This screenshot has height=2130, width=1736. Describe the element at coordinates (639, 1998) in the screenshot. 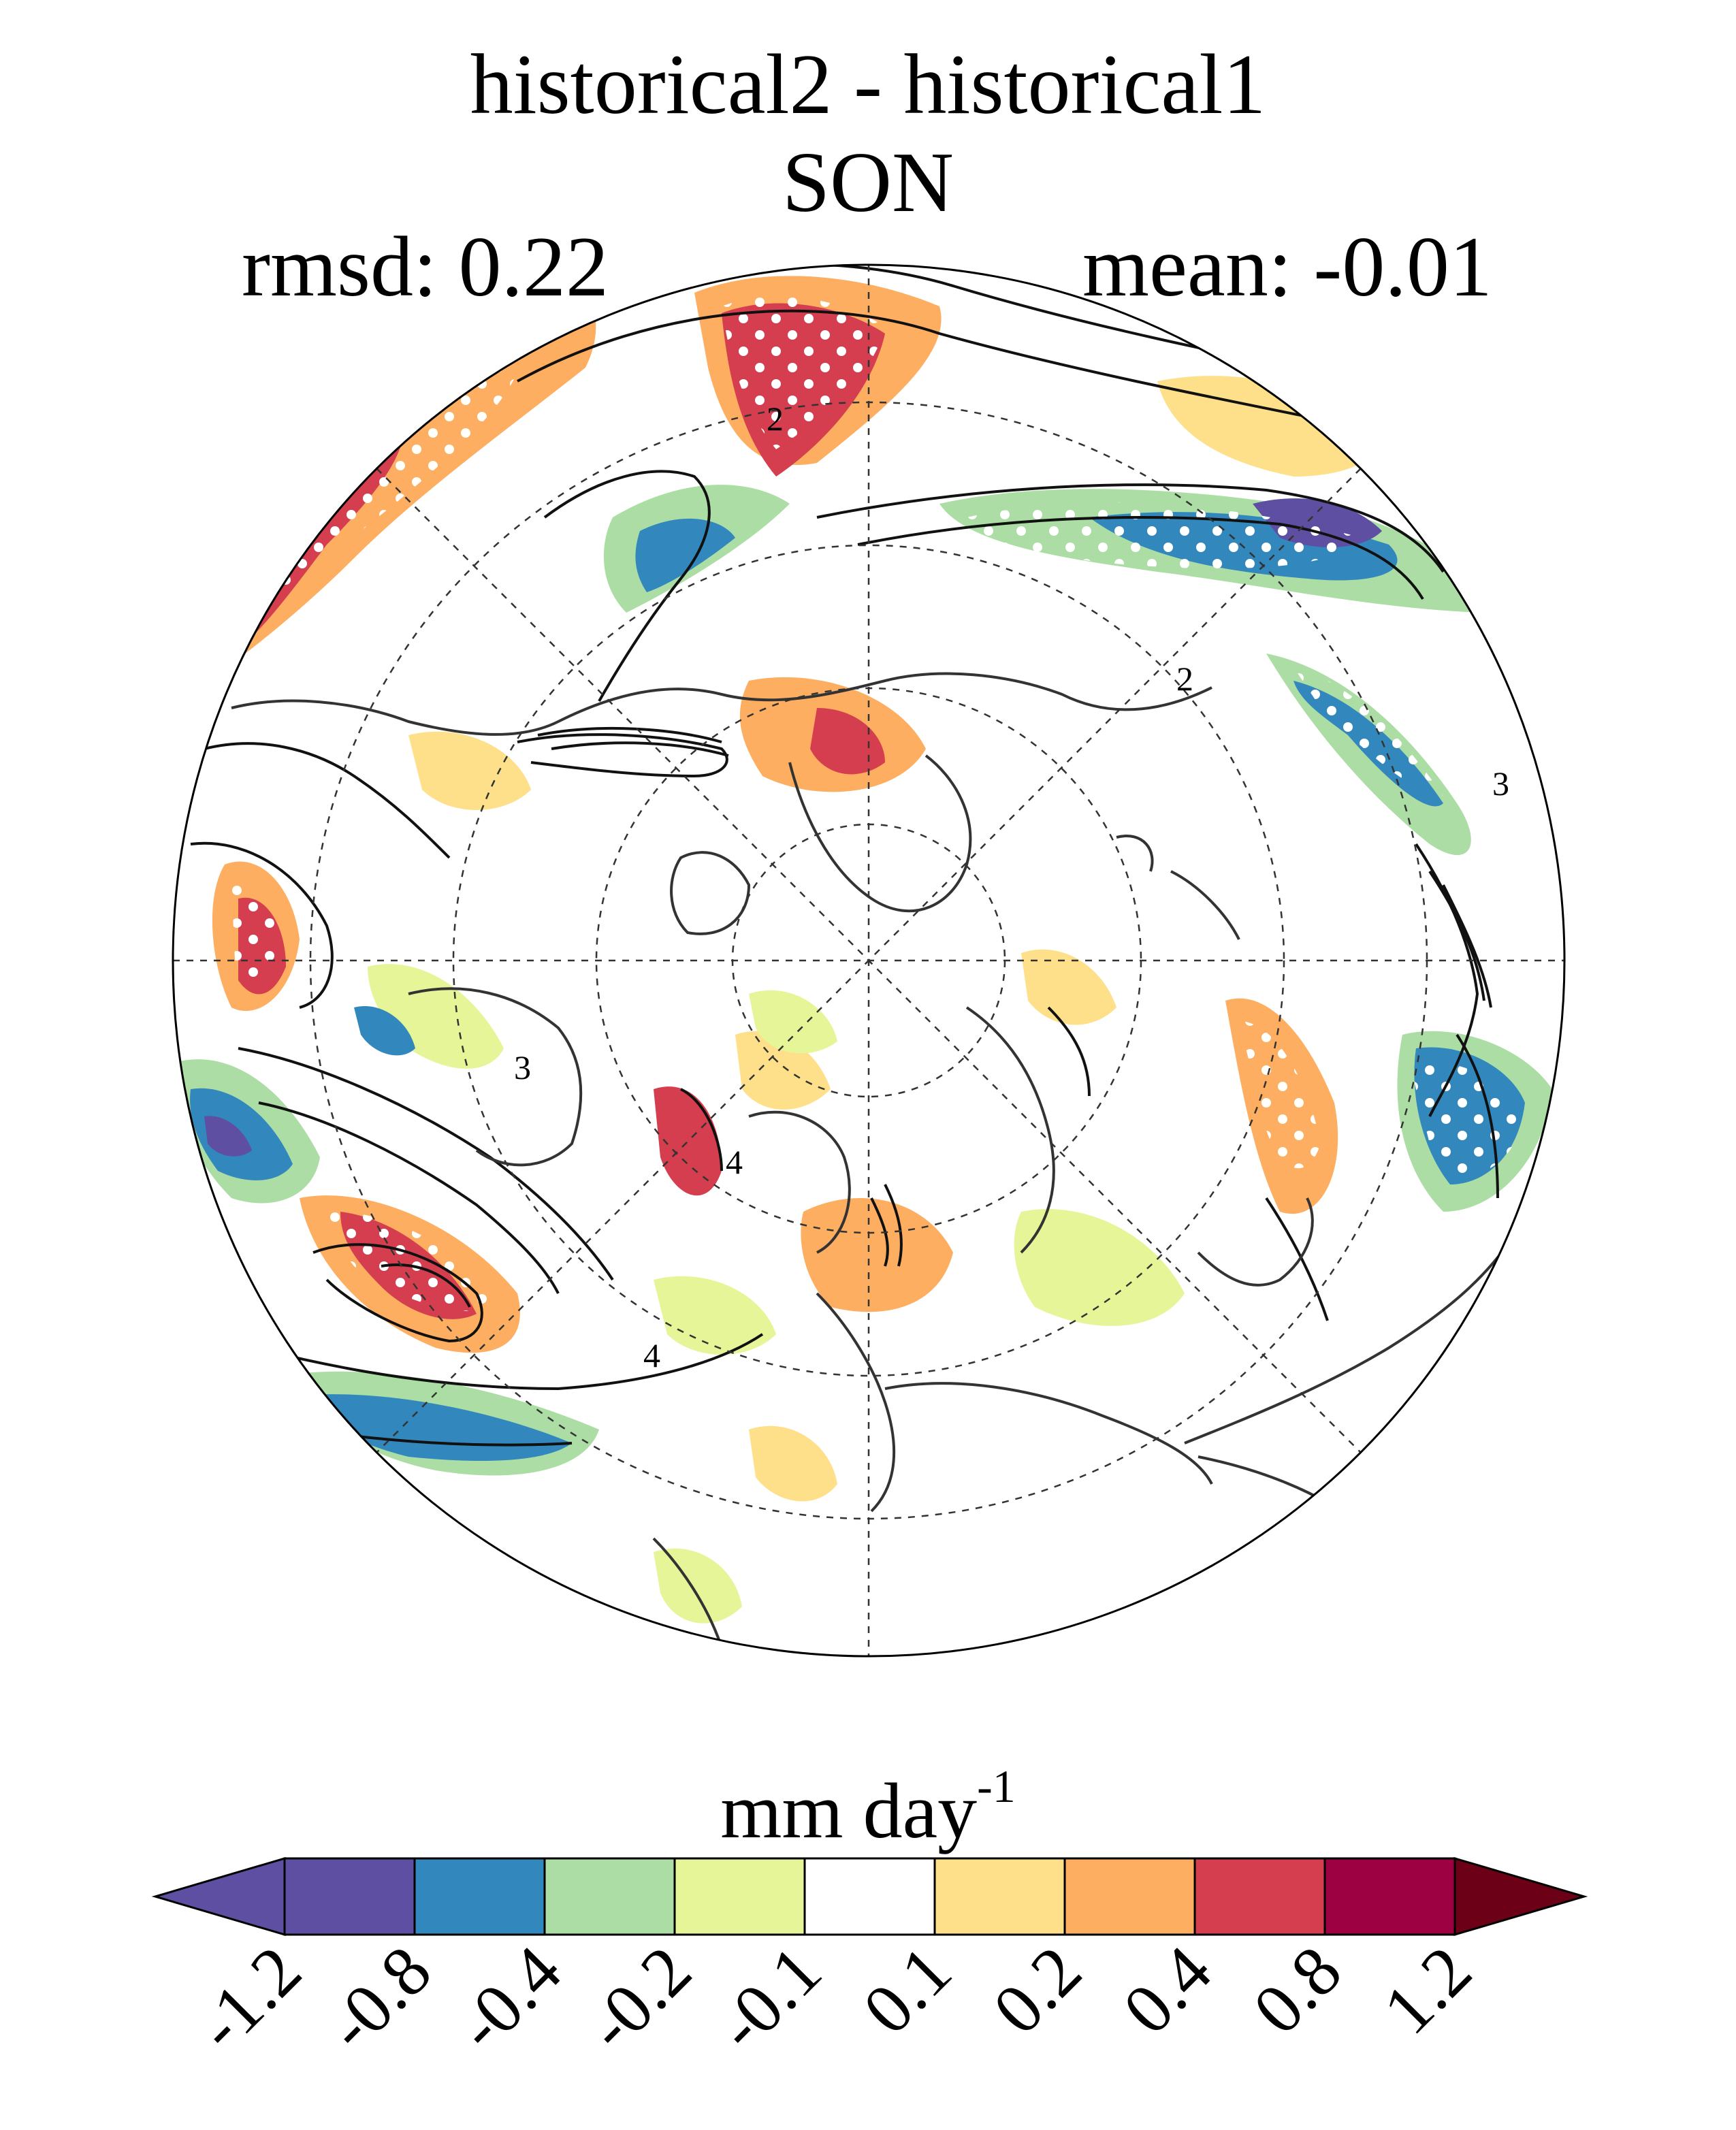

I see `colorbar-tick-label: -0.2` at that location.